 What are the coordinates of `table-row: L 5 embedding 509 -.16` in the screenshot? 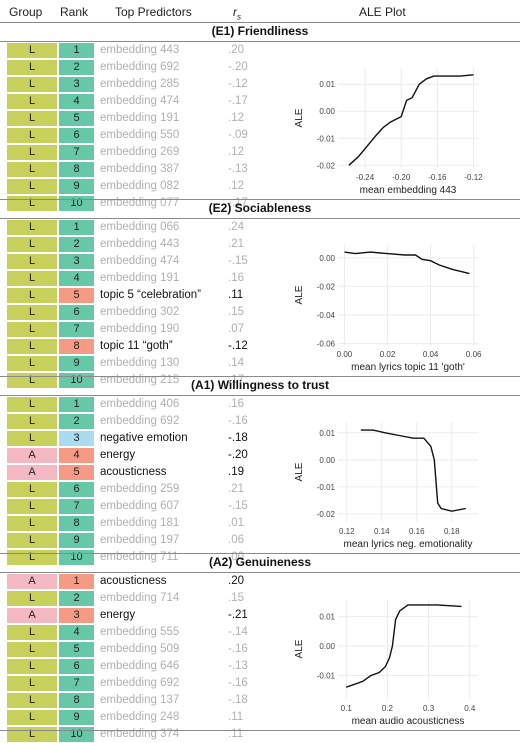 It's located at (260, 650).